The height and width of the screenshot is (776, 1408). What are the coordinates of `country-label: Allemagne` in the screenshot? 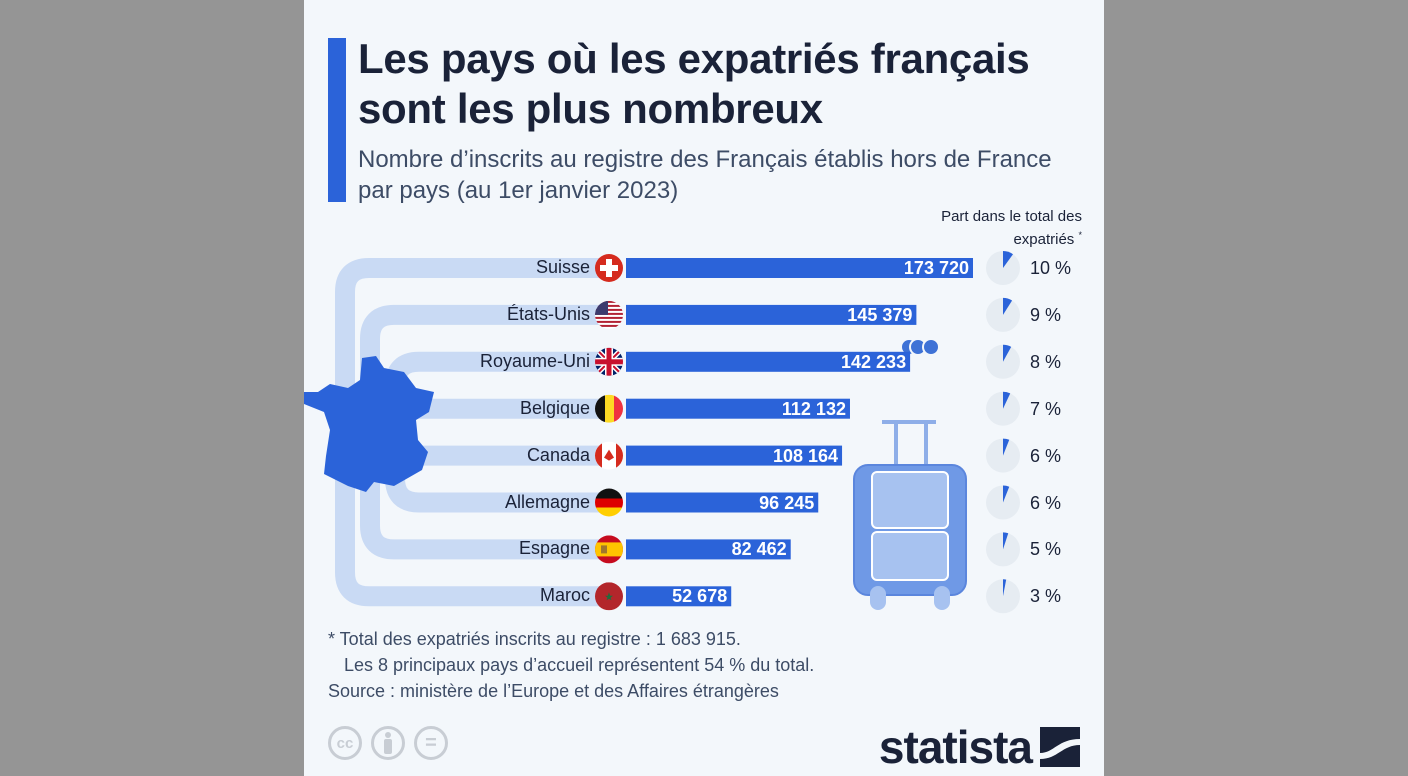 It's located at (547, 501).